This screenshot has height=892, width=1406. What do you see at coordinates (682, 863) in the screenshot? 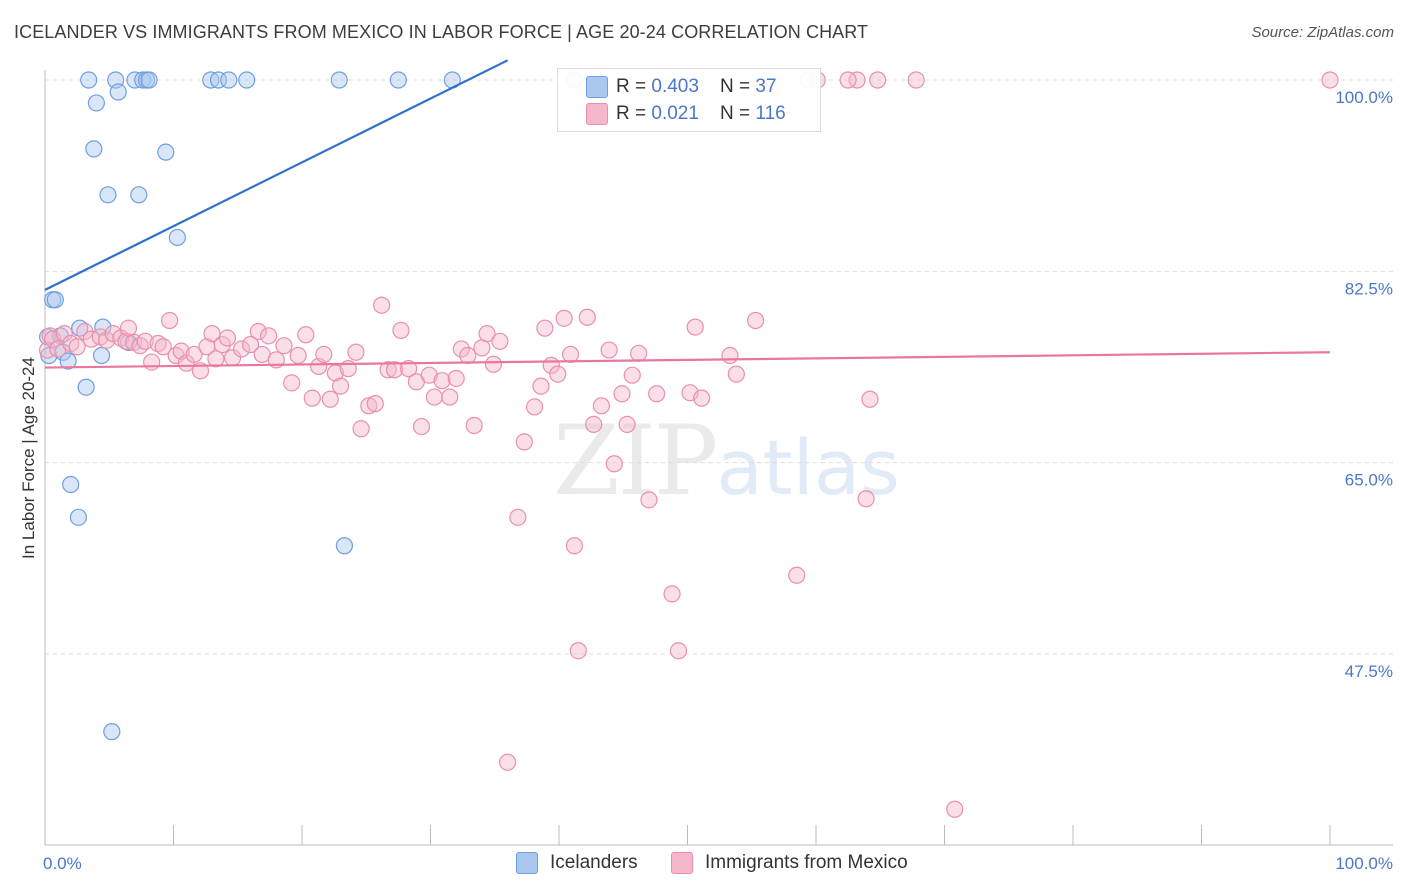
I see `legend-swatch-mexico` at bounding box center [682, 863].